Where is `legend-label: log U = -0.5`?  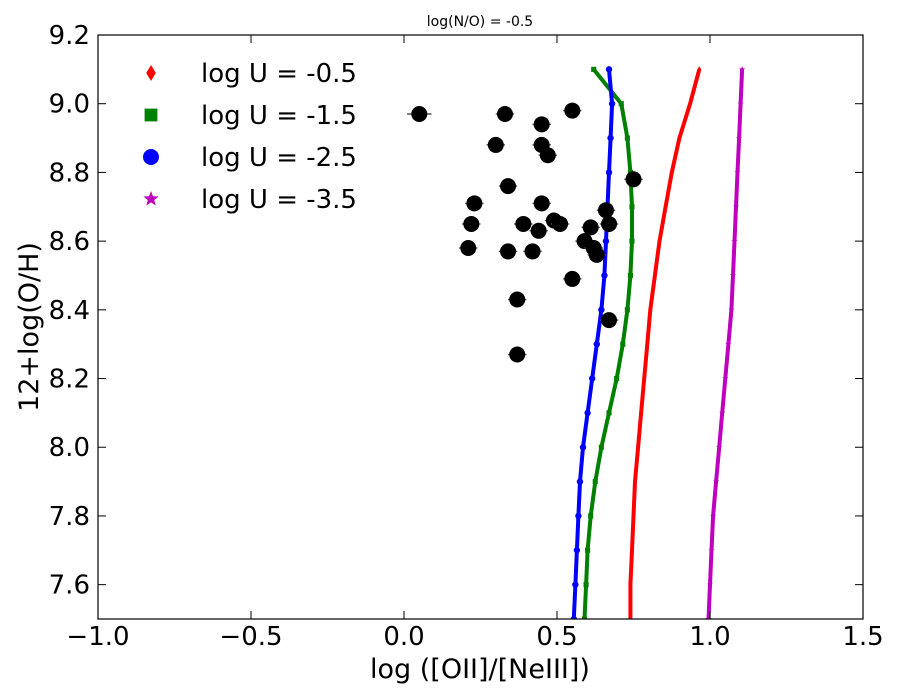
legend-label: log U = -0.5 is located at coordinates (279, 74).